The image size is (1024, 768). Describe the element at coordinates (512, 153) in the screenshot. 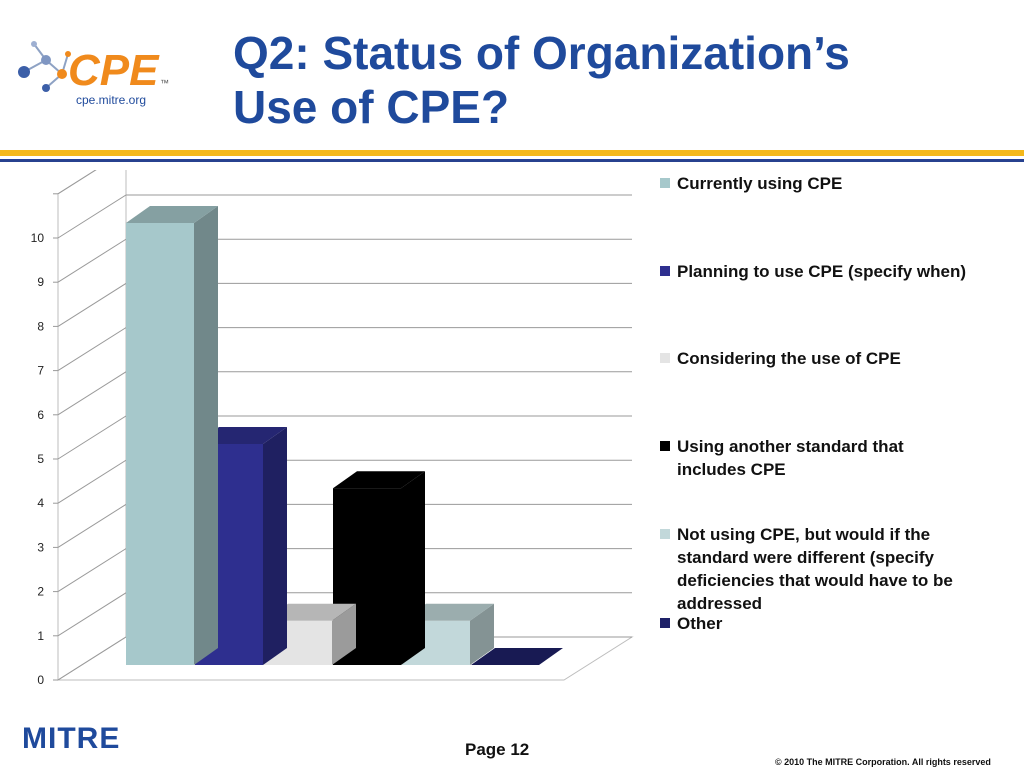

I see `header-rule-gold` at that location.